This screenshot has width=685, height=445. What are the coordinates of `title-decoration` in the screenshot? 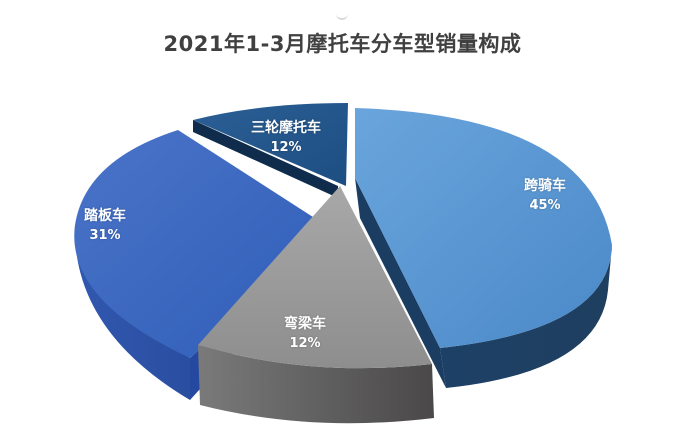 It's located at (342, 16).